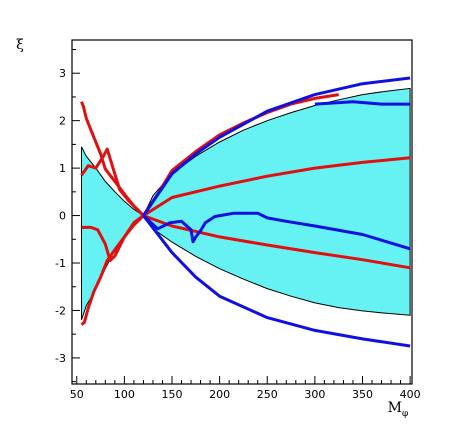 The width and height of the screenshot is (463, 436). What do you see at coordinates (60, 358) in the screenshot?
I see `y-tick-label: -3` at bounding box center [60, 358].